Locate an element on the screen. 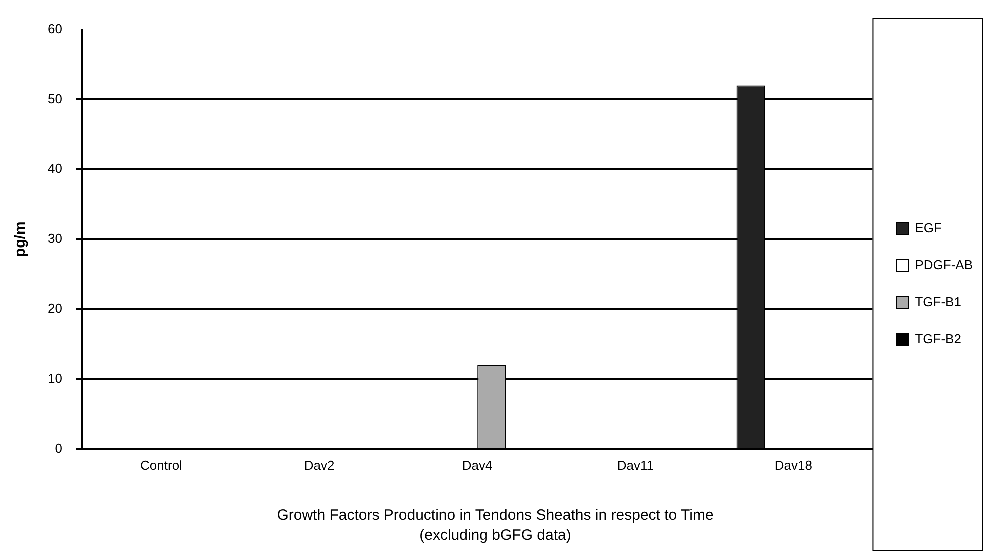 The height and width of the screenshot is (559, 991). x-tick-label: Dav18 is located at coordinates (793, 465).